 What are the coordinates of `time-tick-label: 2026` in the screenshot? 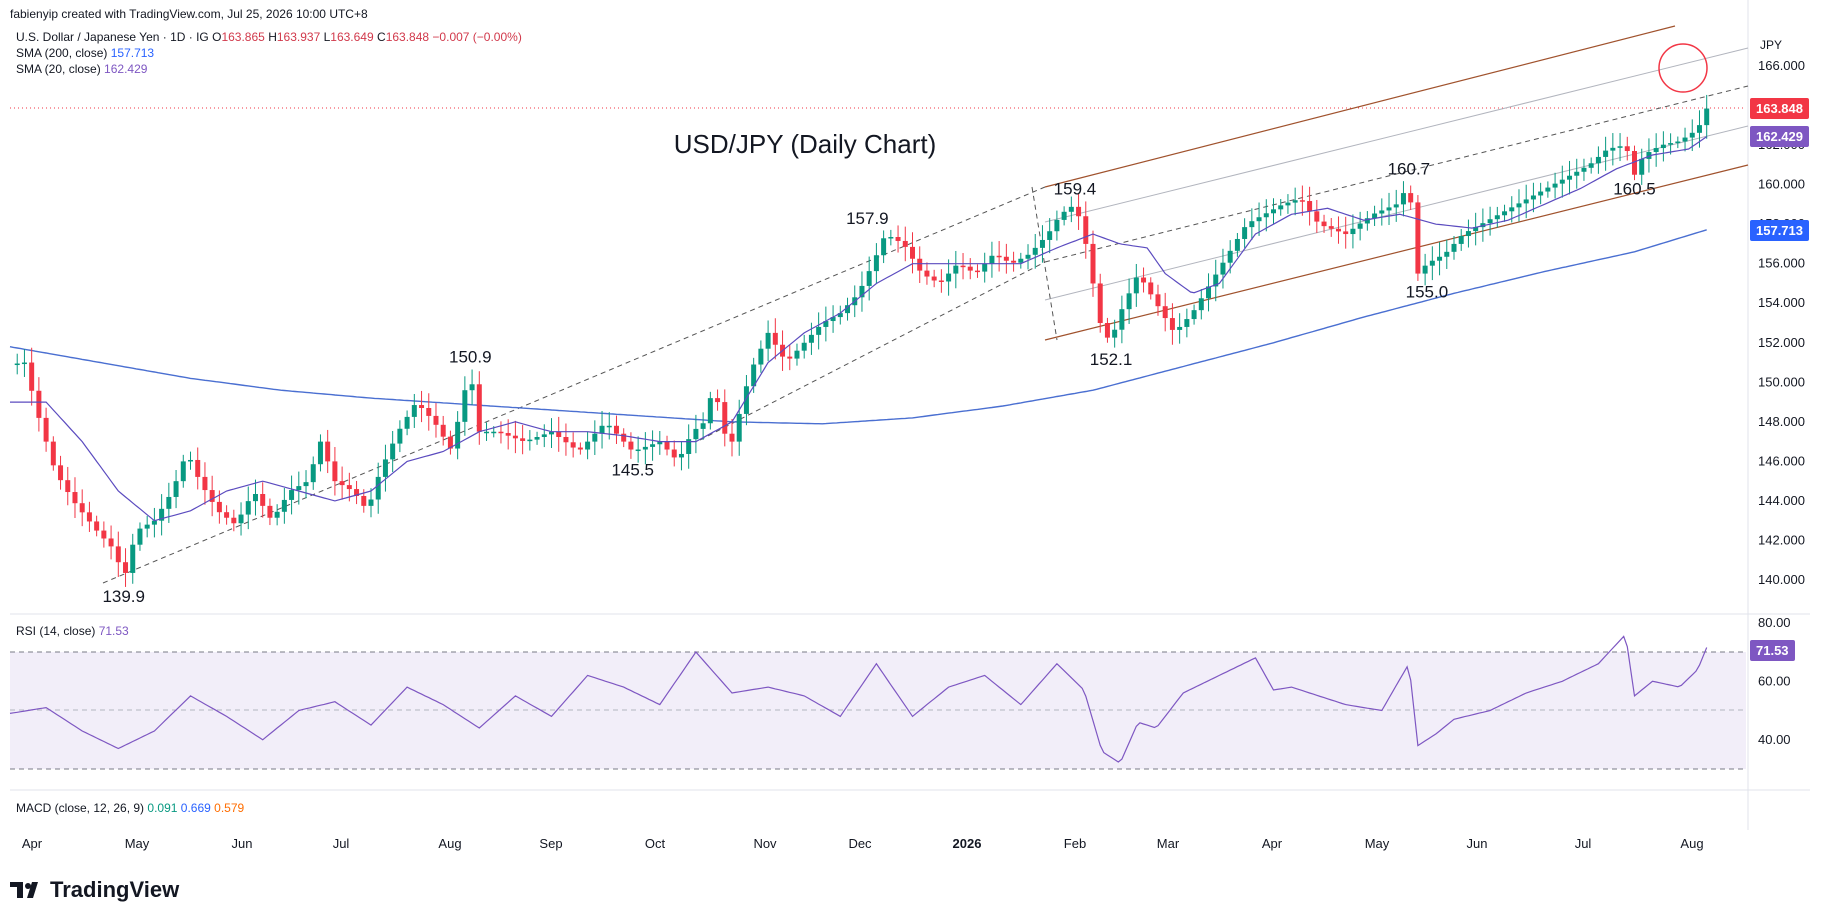 It's located at (967, 843).